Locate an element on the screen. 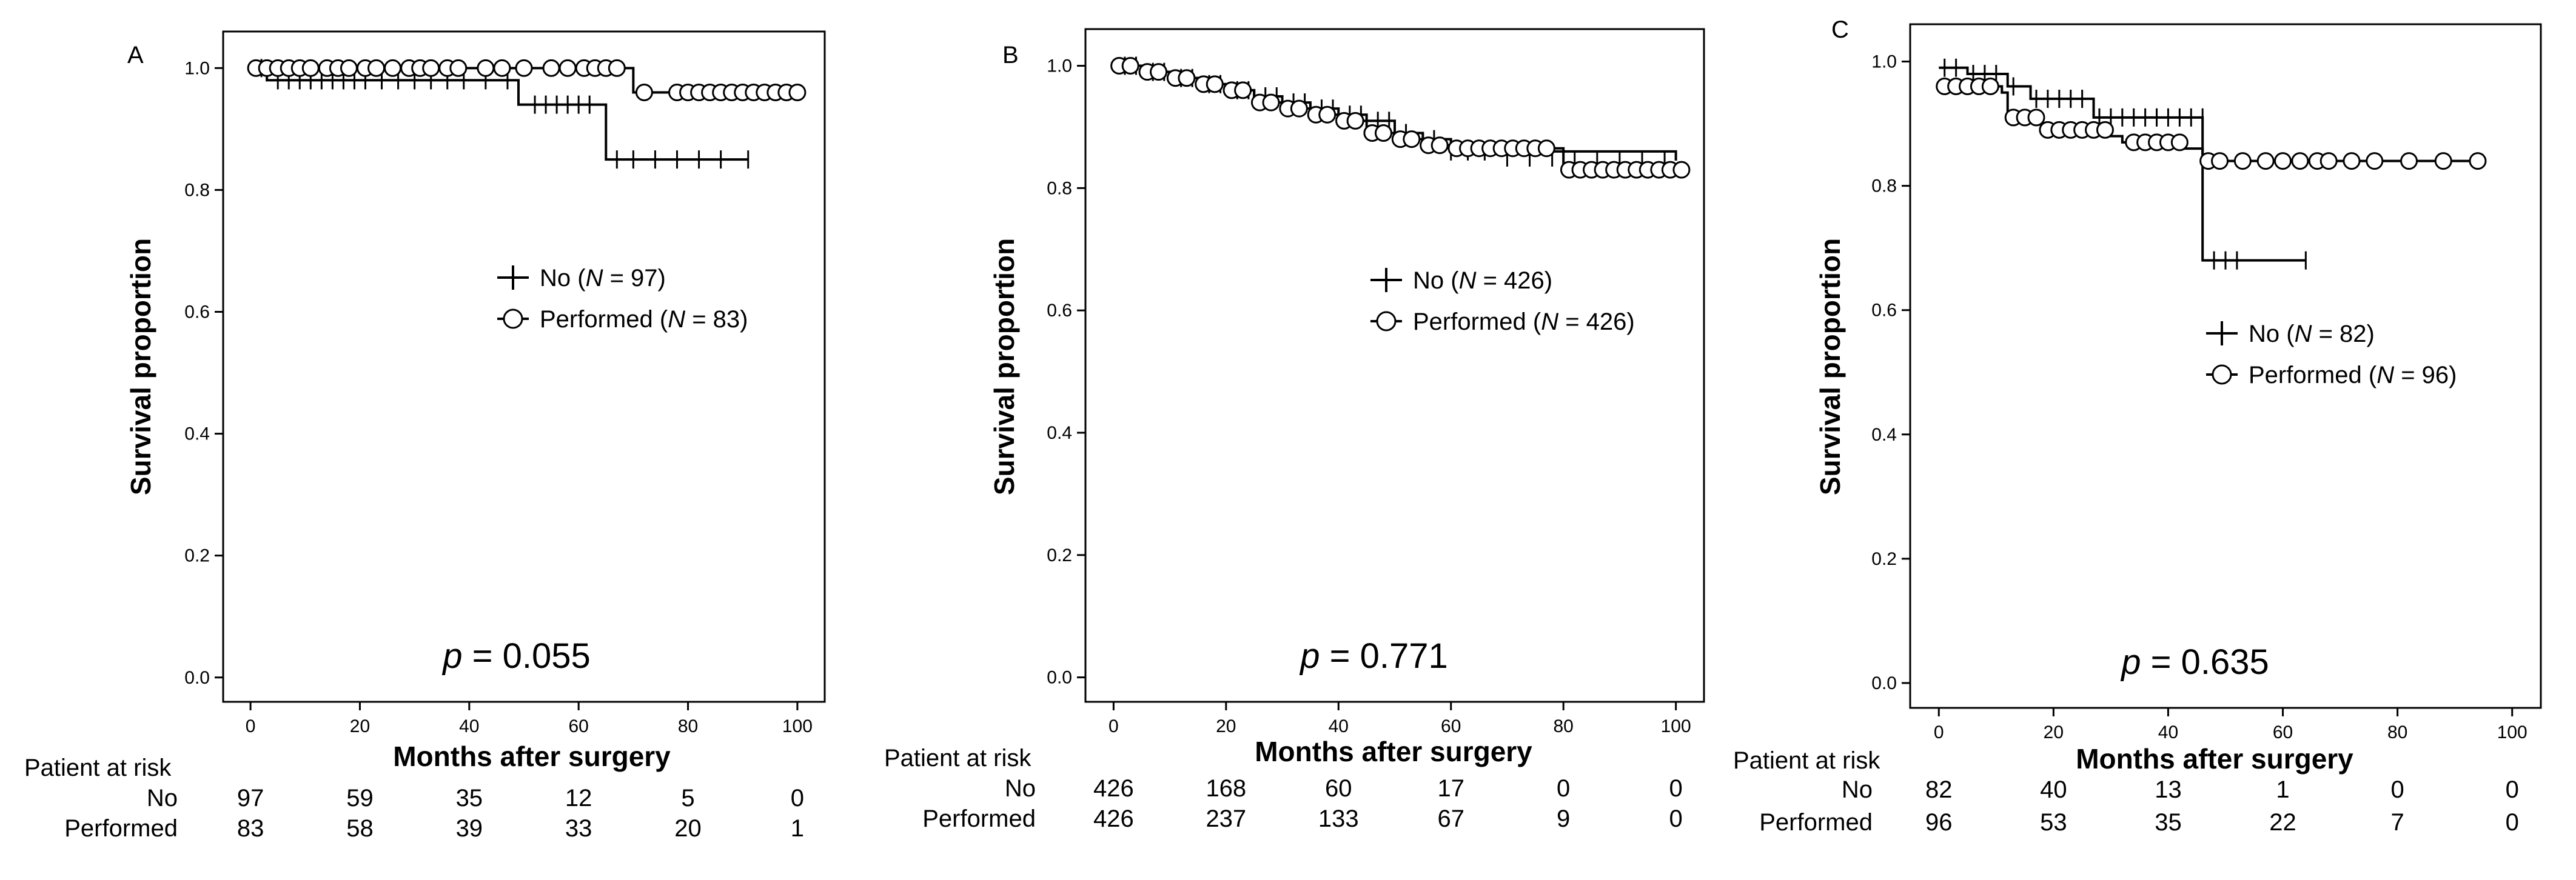  y-tick-label: 1.0 is located at coordinates (1884, 62).